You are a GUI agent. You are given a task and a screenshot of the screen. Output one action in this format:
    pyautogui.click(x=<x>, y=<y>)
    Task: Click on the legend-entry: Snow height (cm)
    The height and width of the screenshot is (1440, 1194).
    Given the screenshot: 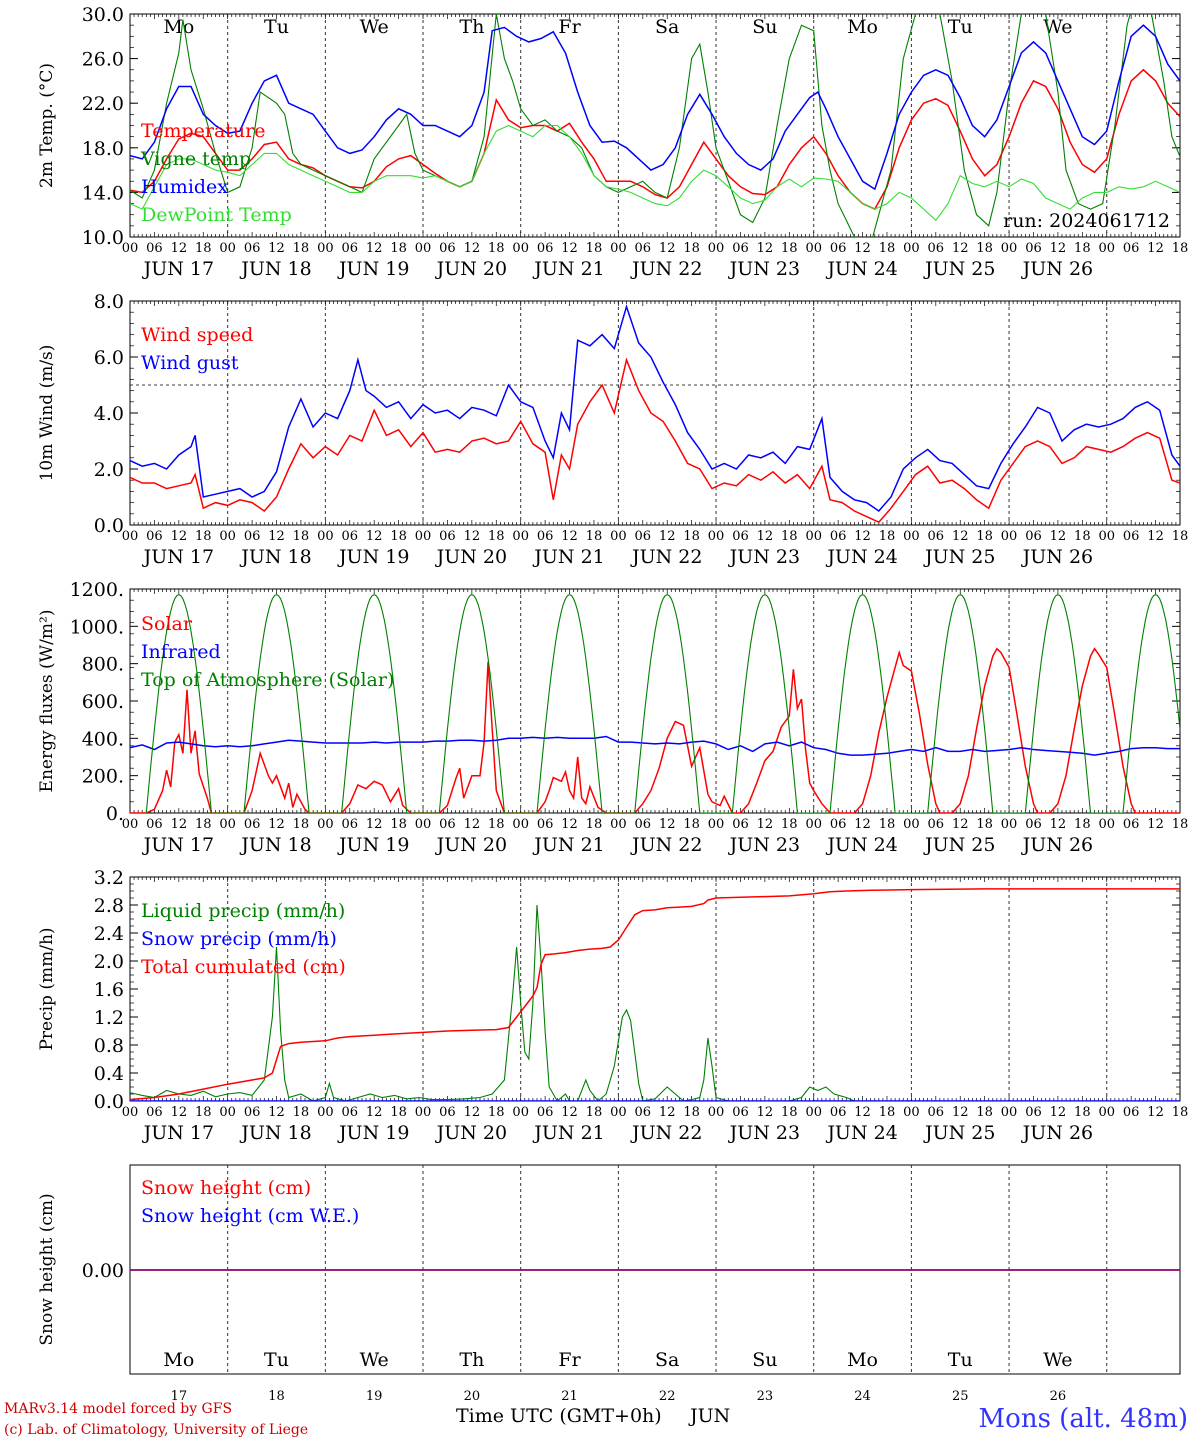 What is the action you would take?
    pyautogui.click(x=226, y=1188)
    